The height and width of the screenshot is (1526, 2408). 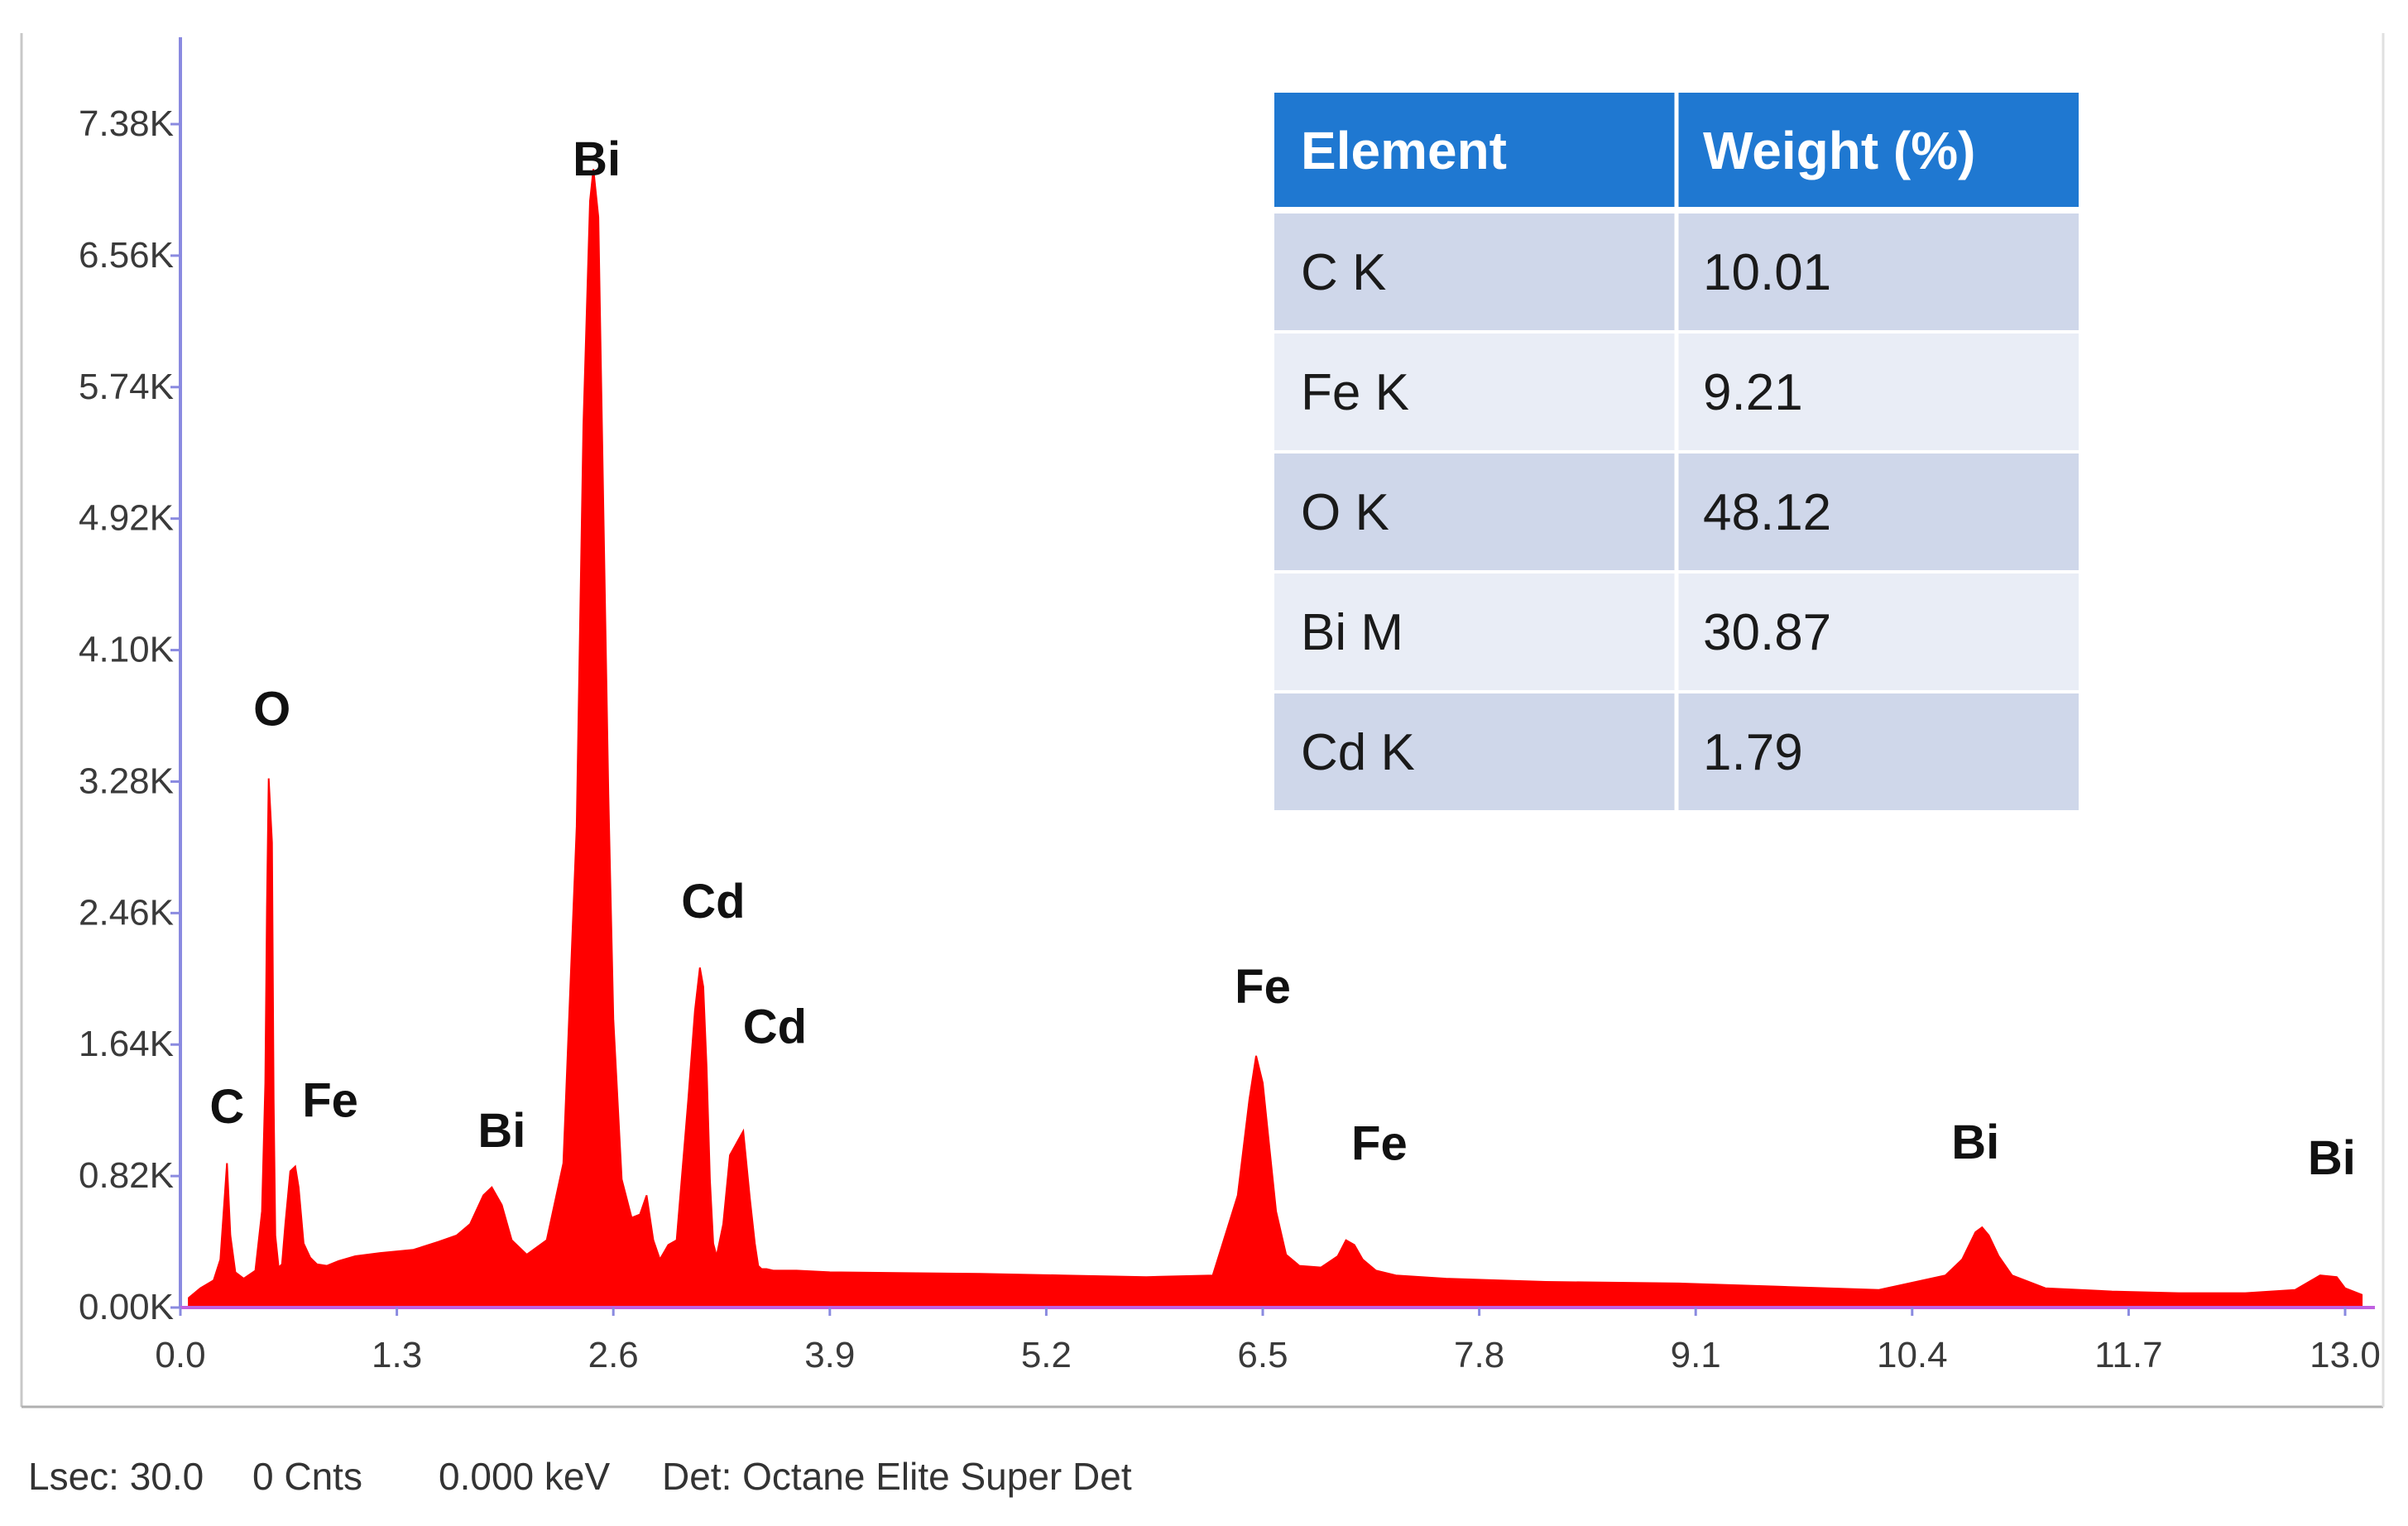 I want to click on y-tick-label: 0.82K, so click(x=126, y=1175).